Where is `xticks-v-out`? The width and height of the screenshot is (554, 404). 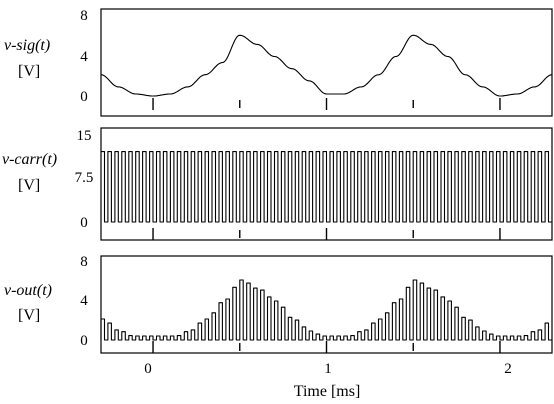
xticks-v-out is located at coordinates (326, 347).